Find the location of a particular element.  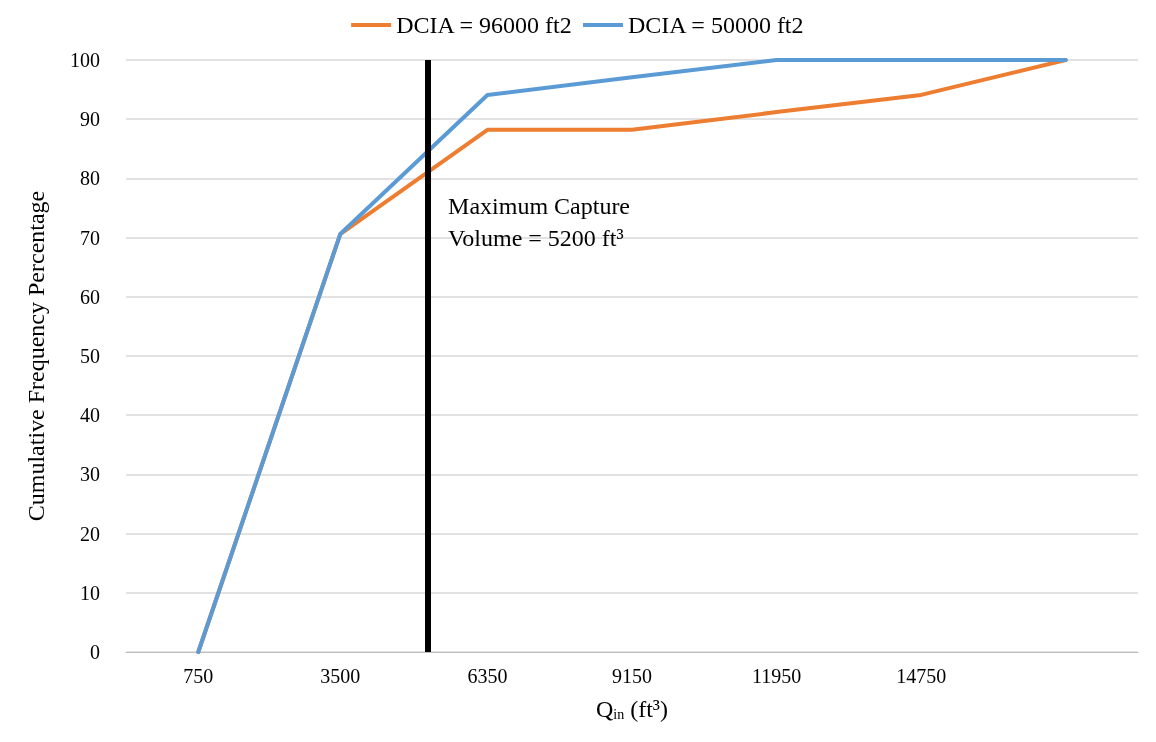

legend-label: DCIA = 50000 ft2 is located at coordinates (716, 25).